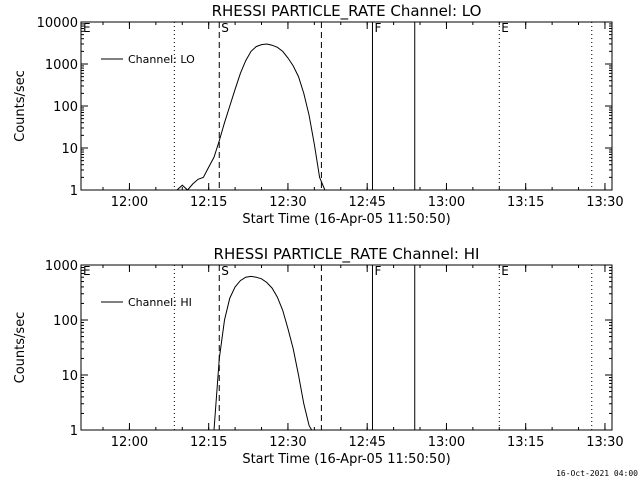 This screenshot has width=640, height=480. What do you see at coordinates (347, 11) in the screenshot?
I see `panel-1-title: RHESSI PARTICLE_RATE Channel: LO` at bounding box center [347, 11].